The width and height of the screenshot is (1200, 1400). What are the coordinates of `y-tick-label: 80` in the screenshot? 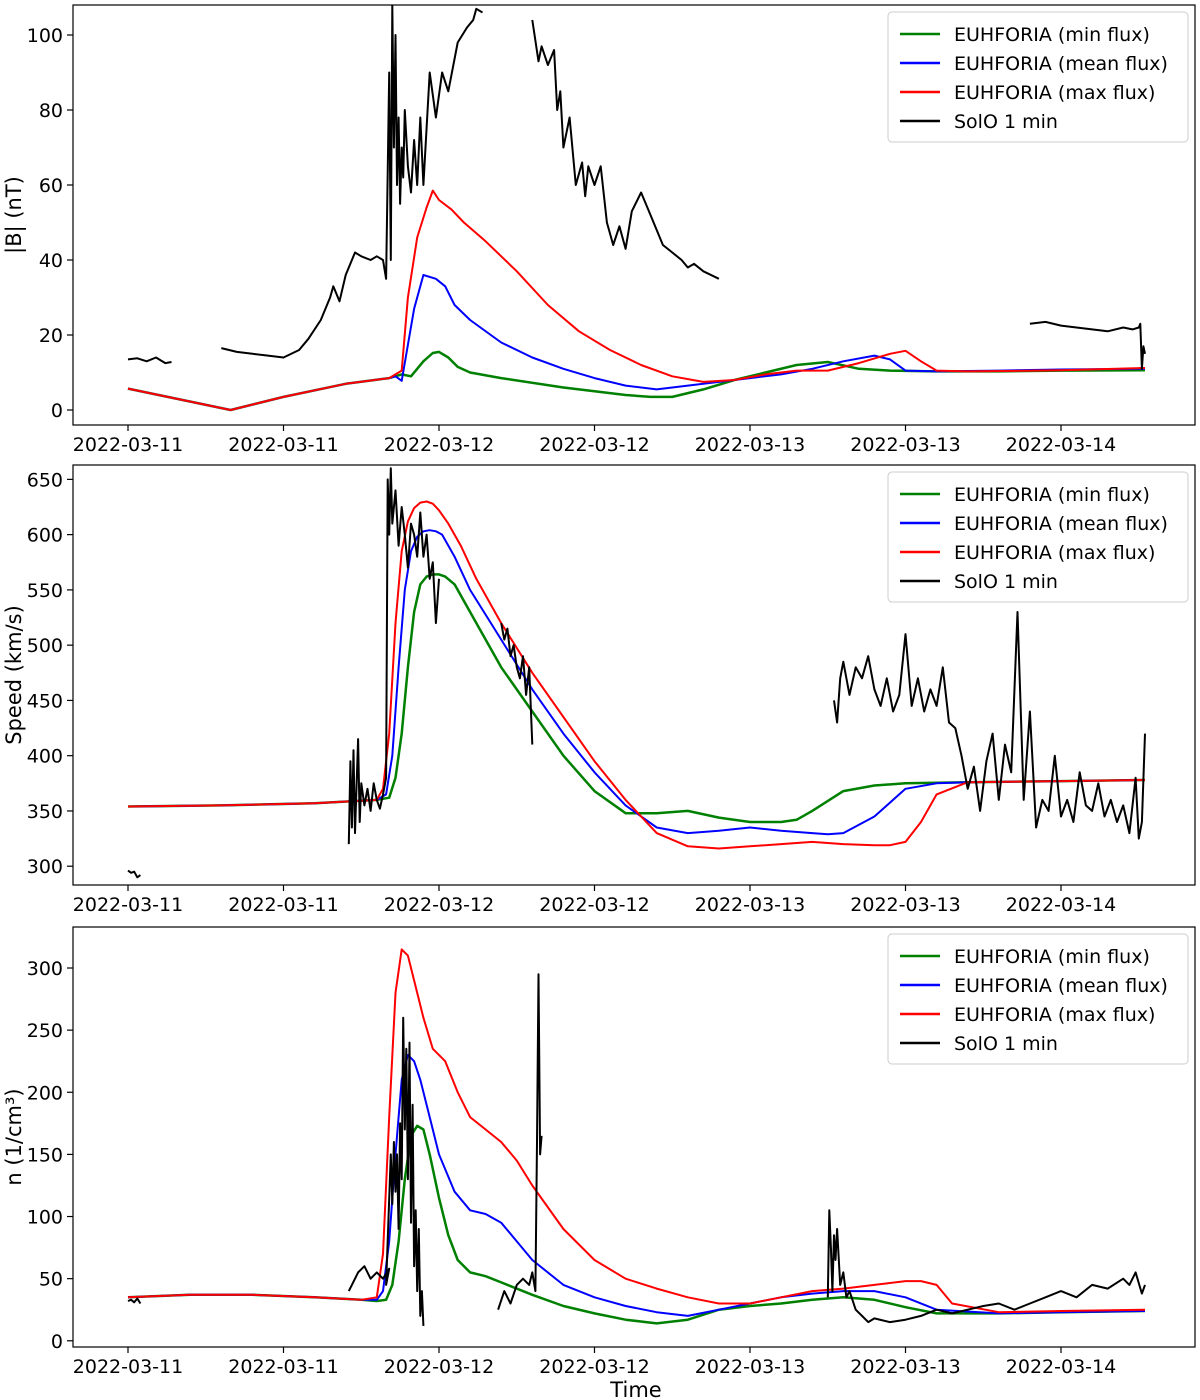 It's located at (51, 111).